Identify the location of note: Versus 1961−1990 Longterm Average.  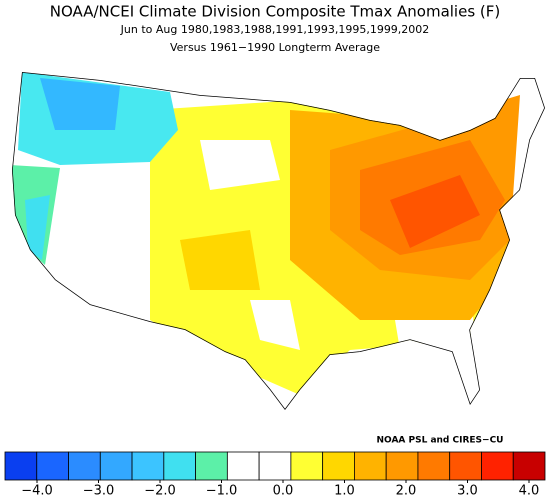
(275, 47).